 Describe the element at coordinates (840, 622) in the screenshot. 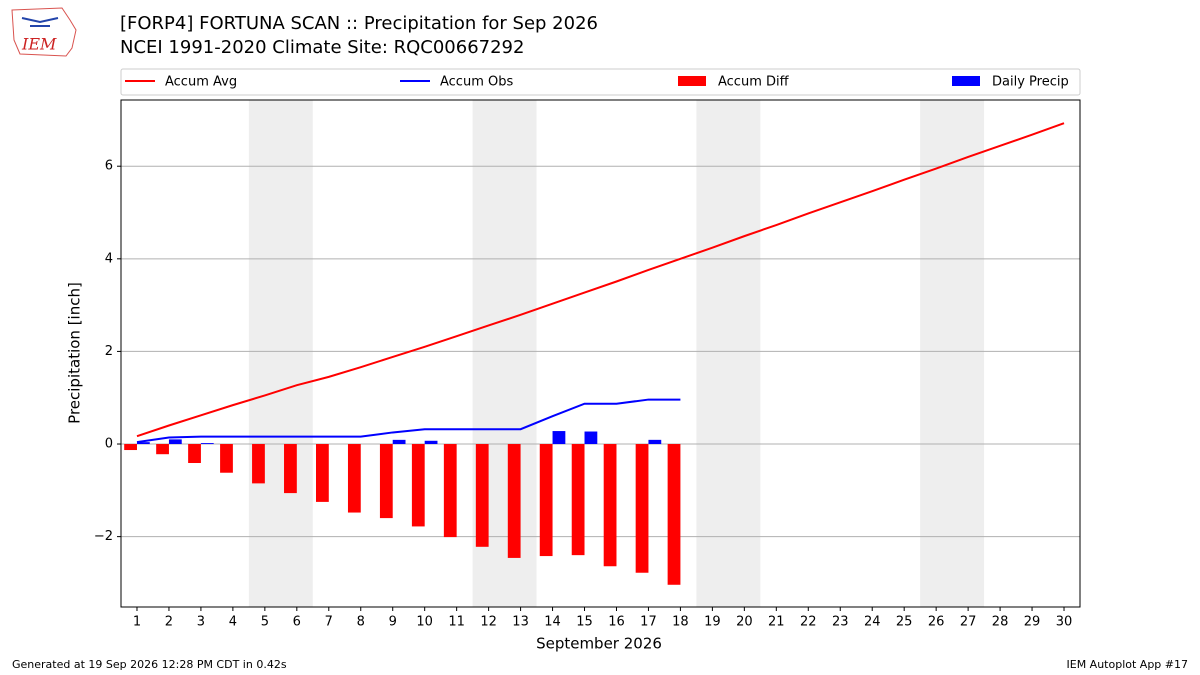

I see `x-tick-label: 23` at that location.